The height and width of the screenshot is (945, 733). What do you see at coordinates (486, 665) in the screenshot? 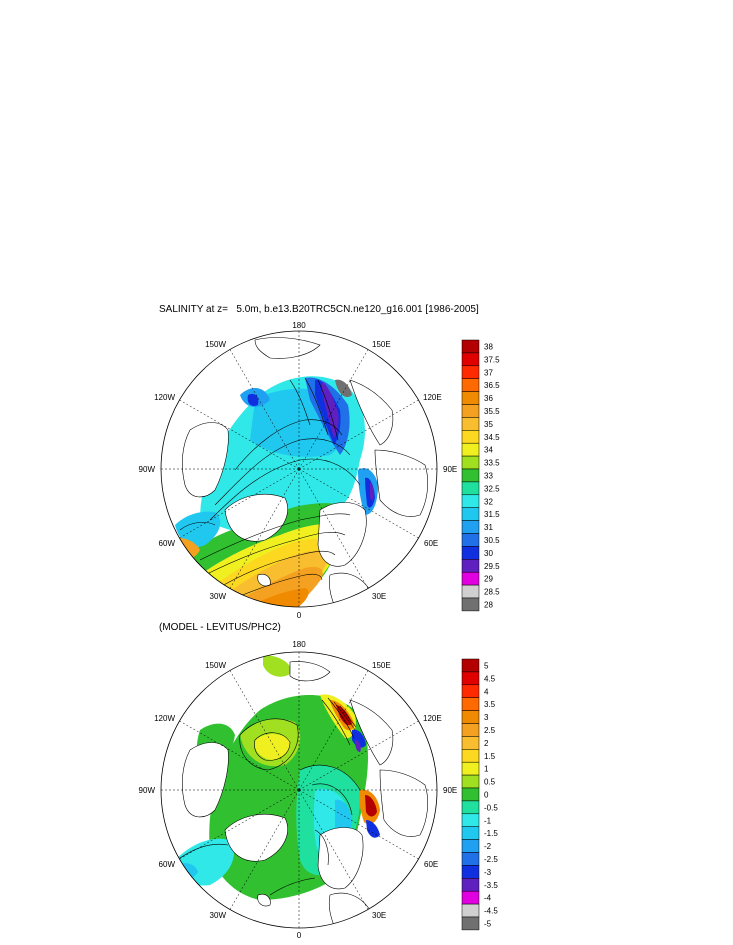
I see `colorbar-label: 5` at bounding box center [486, 665].